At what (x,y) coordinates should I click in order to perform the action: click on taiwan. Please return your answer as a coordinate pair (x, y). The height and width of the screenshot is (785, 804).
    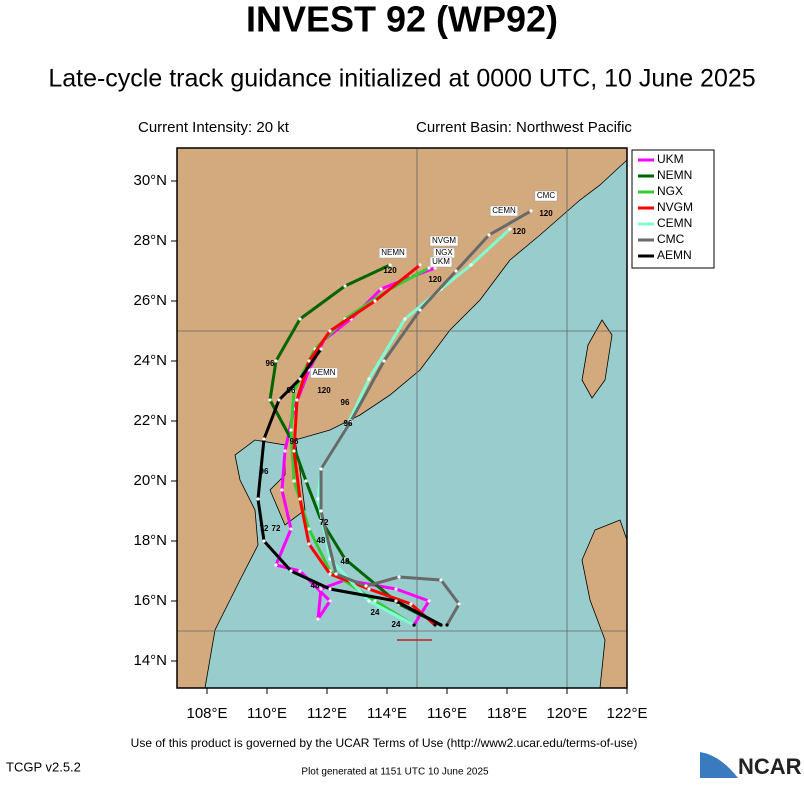
    Looking at the image, I should click on (597, 359).